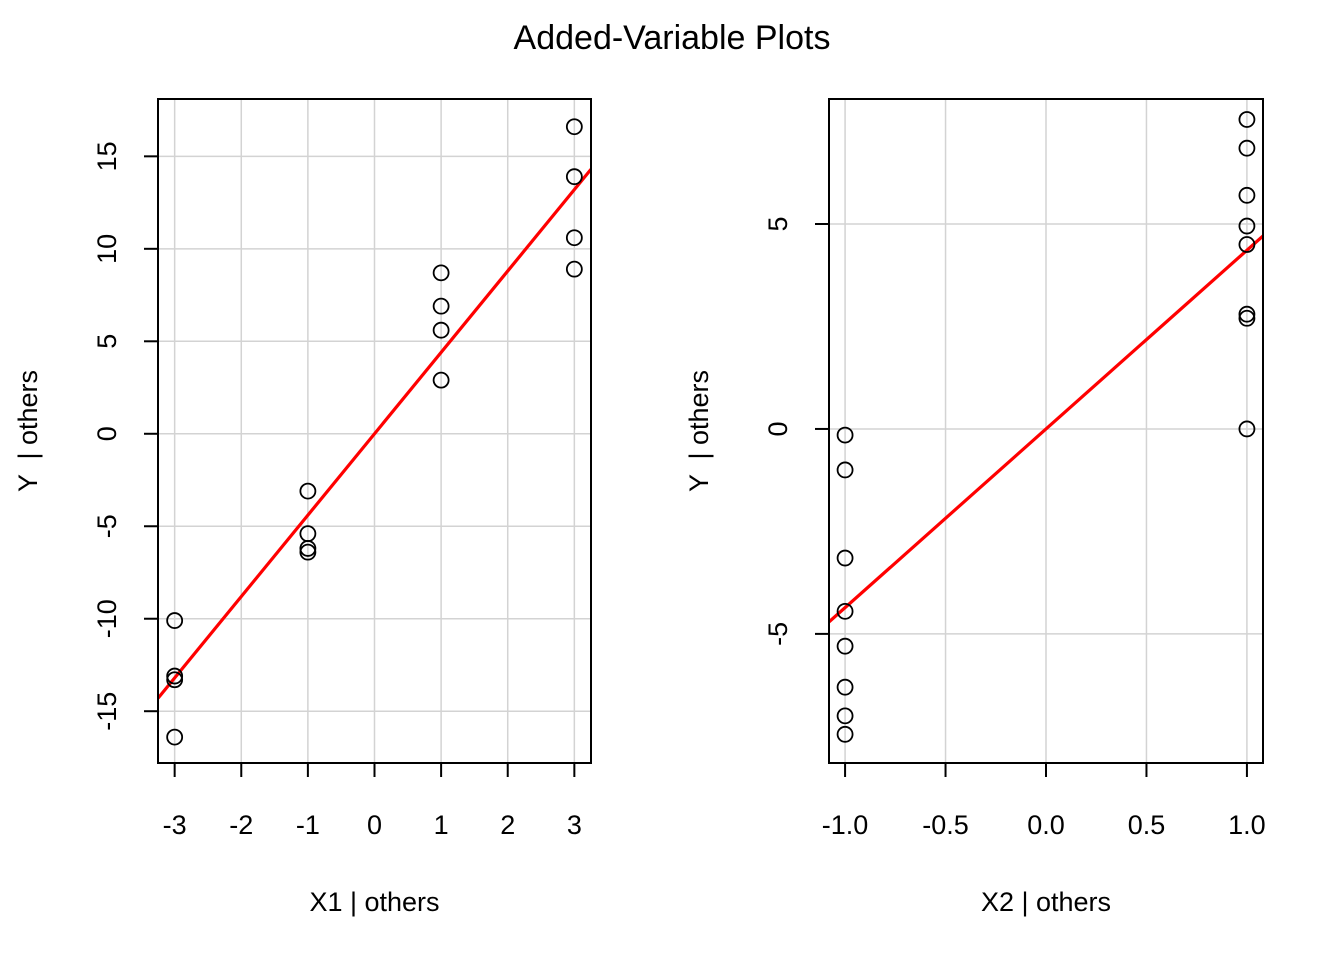 This screenshot has width=1344, height=965. I want to click on y-tick-label: -10, so click(107, 618).